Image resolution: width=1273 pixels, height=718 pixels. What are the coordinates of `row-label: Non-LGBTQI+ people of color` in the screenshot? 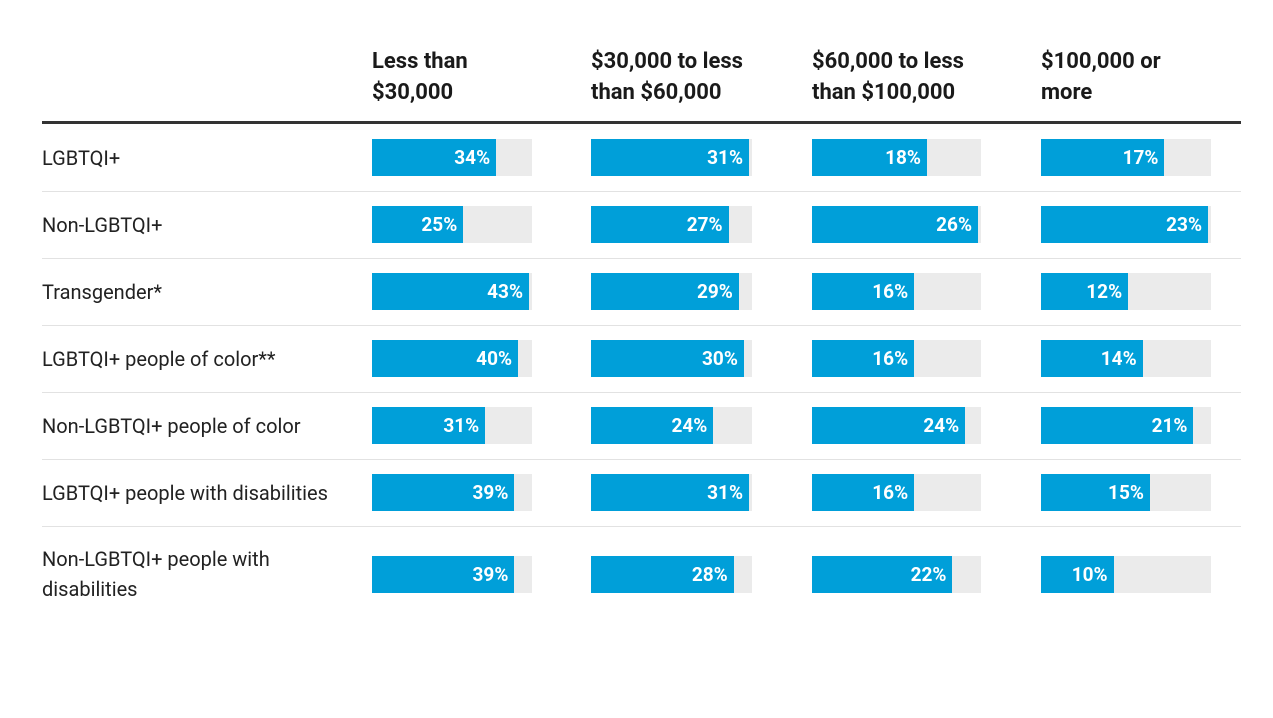 It's located at (171, 425).